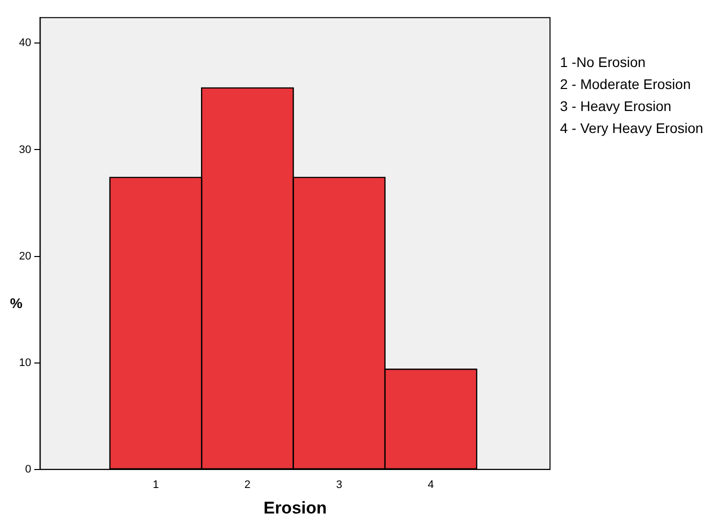  I want to click on x-axis-title: Erosion, so click(295, 508).